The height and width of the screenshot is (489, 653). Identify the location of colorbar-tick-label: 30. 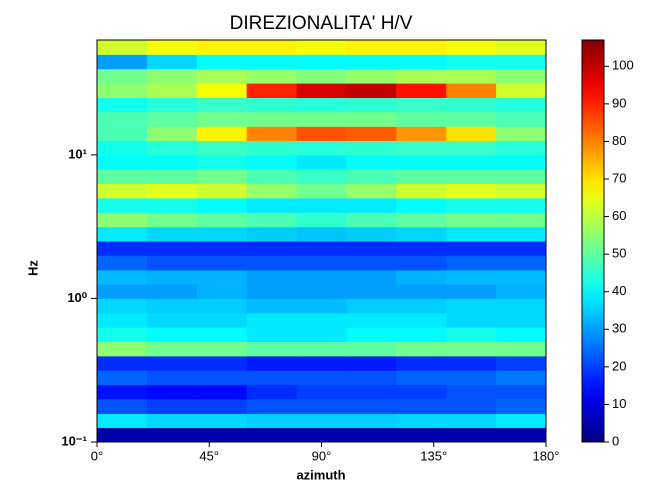
(619, 328).